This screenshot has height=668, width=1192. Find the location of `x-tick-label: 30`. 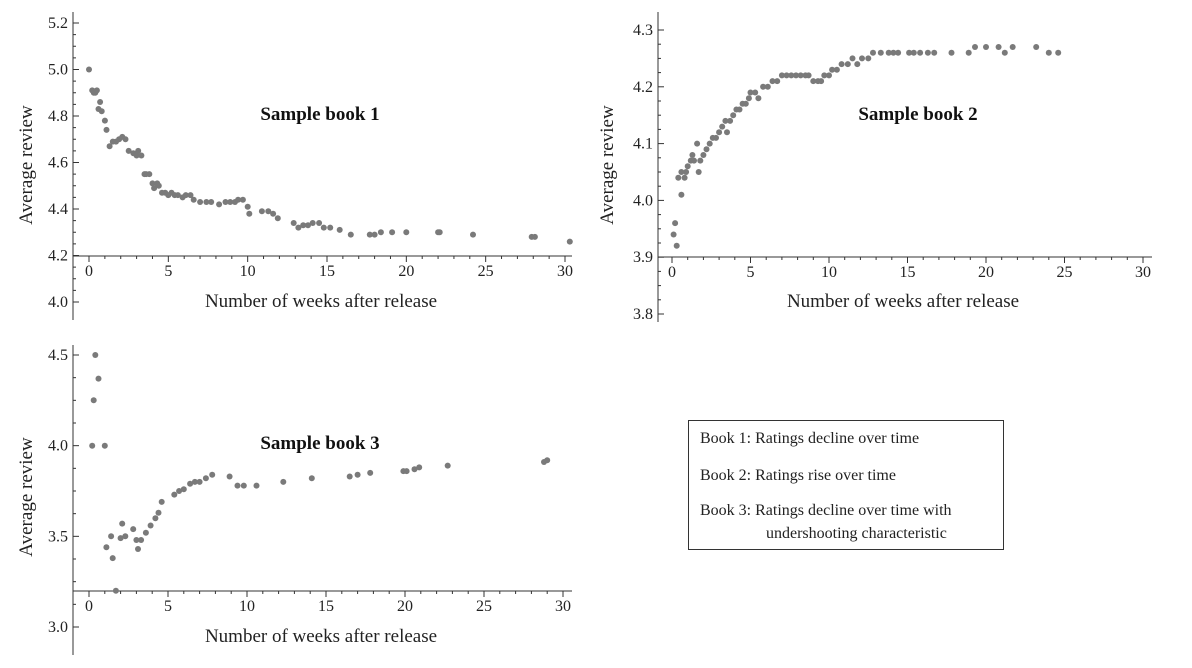

x-tick-label: 30 is located at coordinates (565, 271).